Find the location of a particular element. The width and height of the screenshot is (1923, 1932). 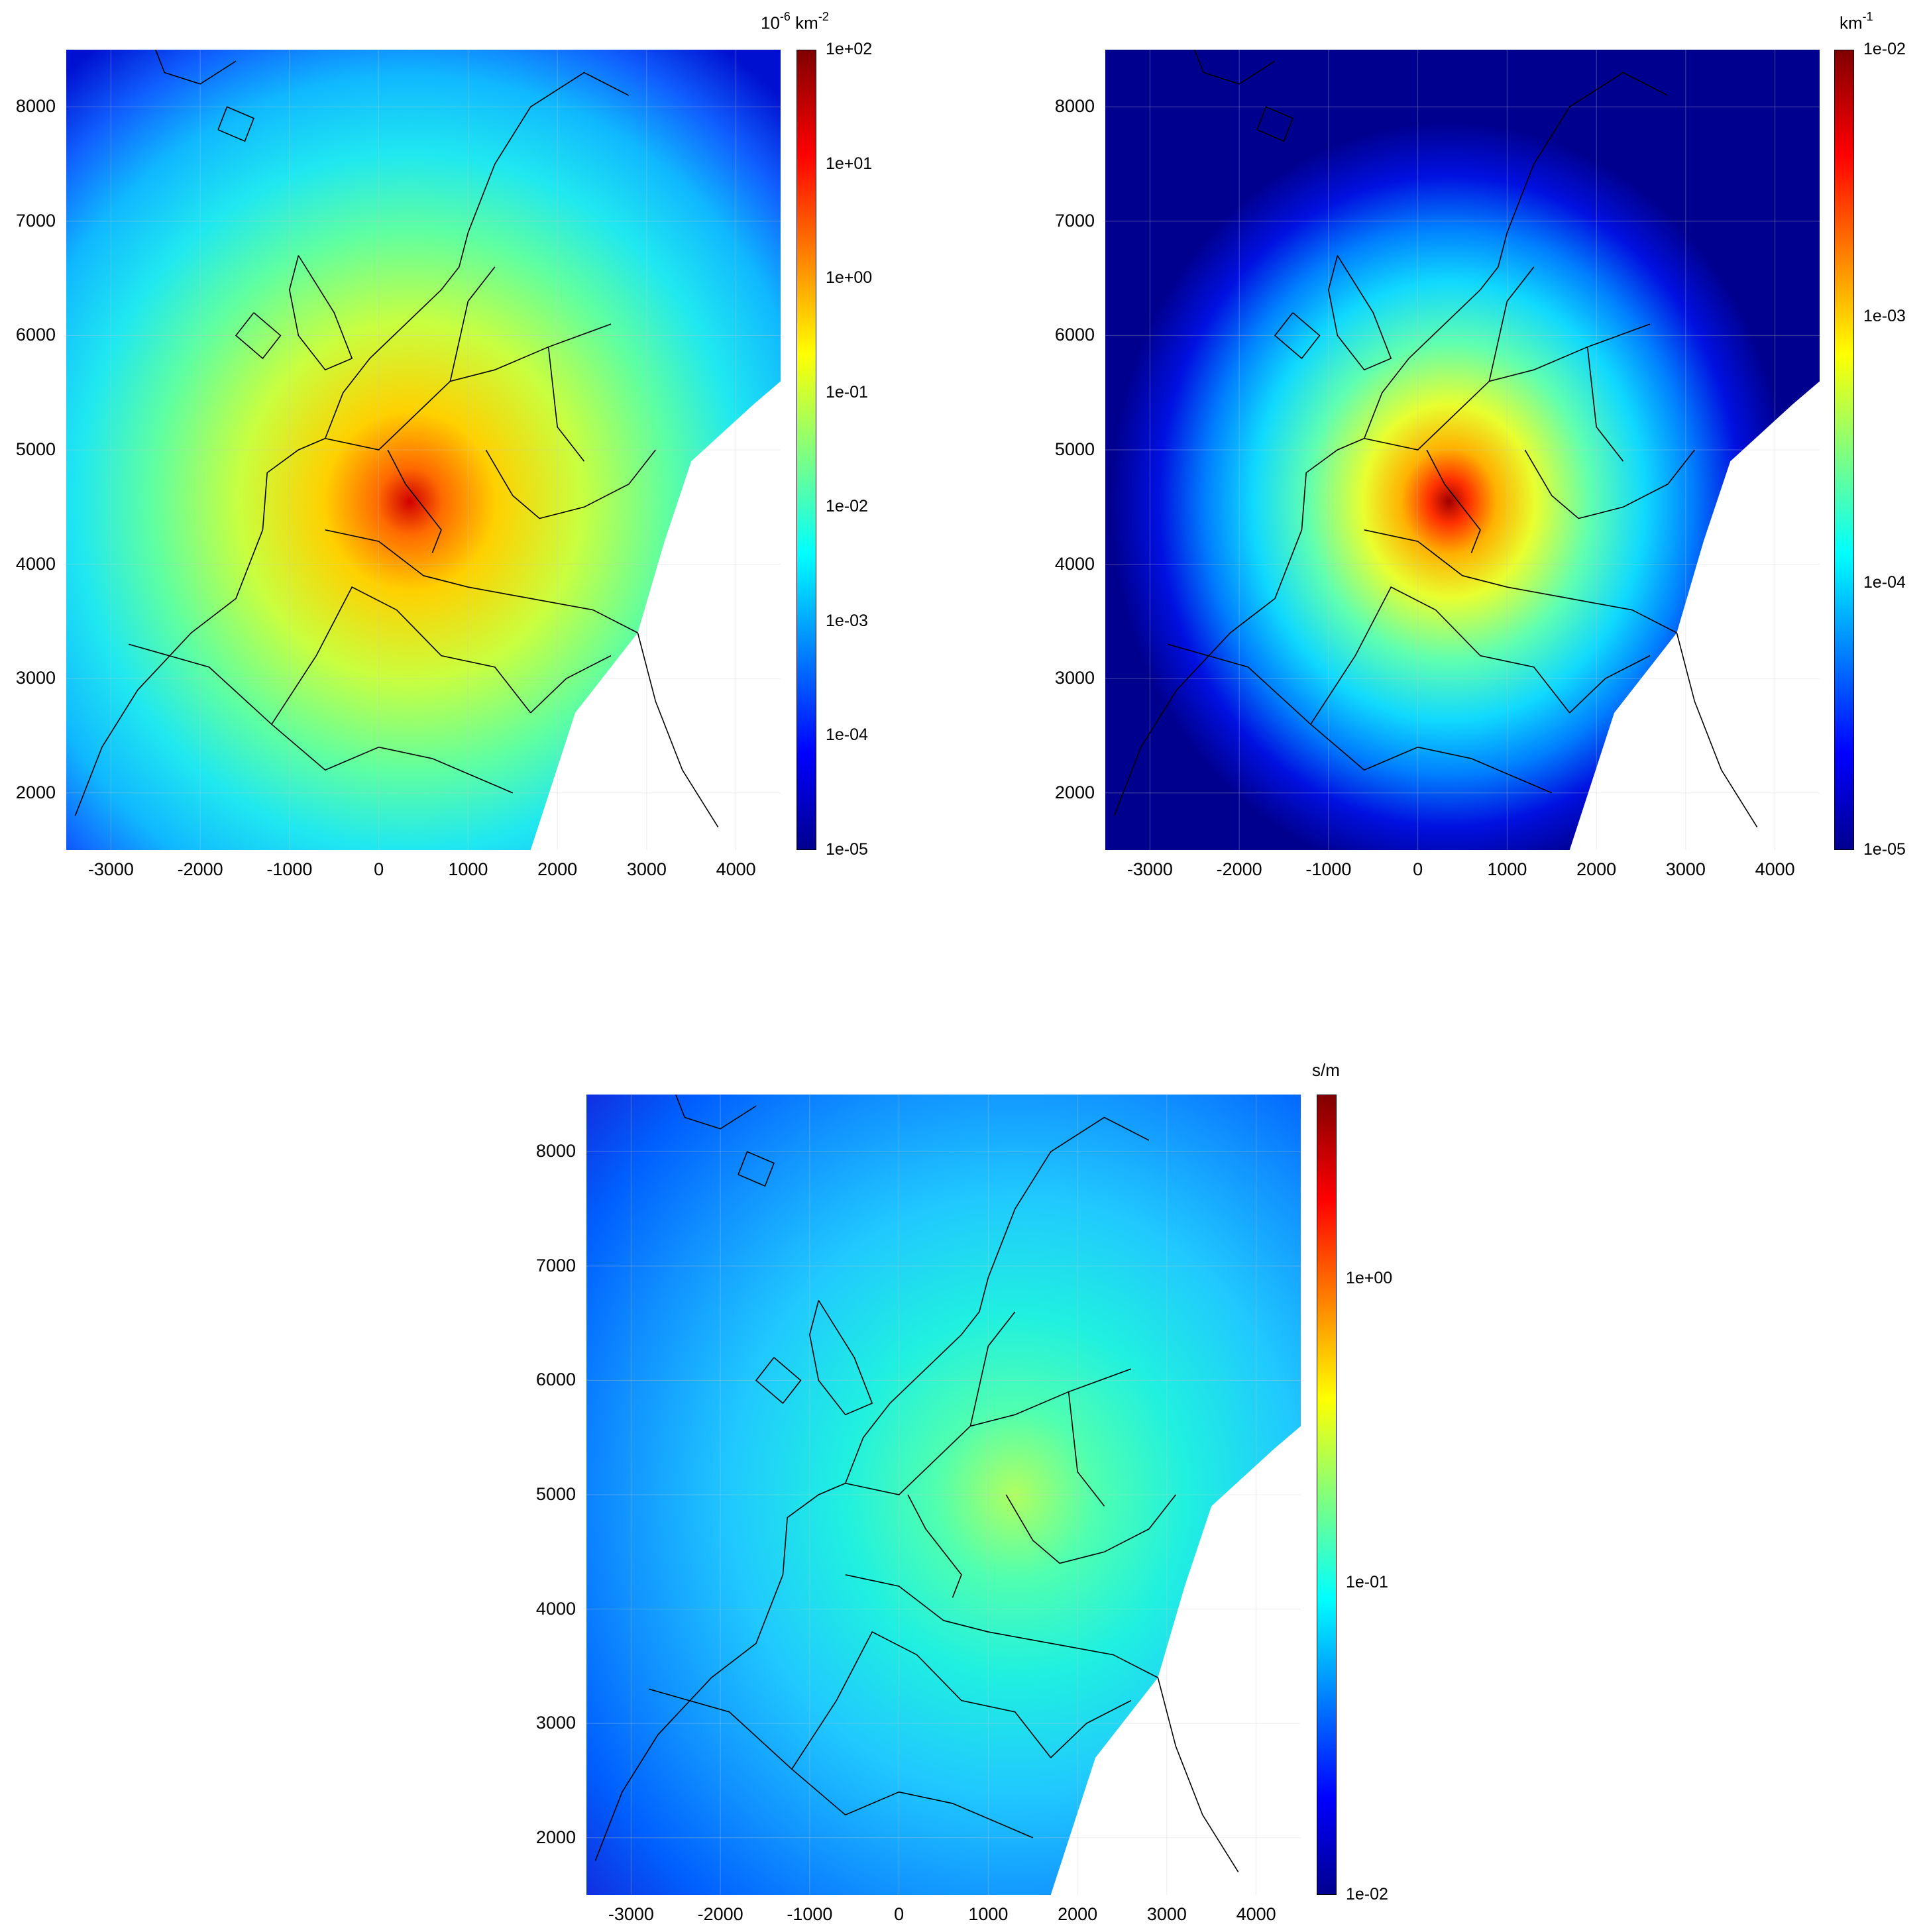

colorbar-tick-label: 1e-05 is located at coordinates (847, 850).